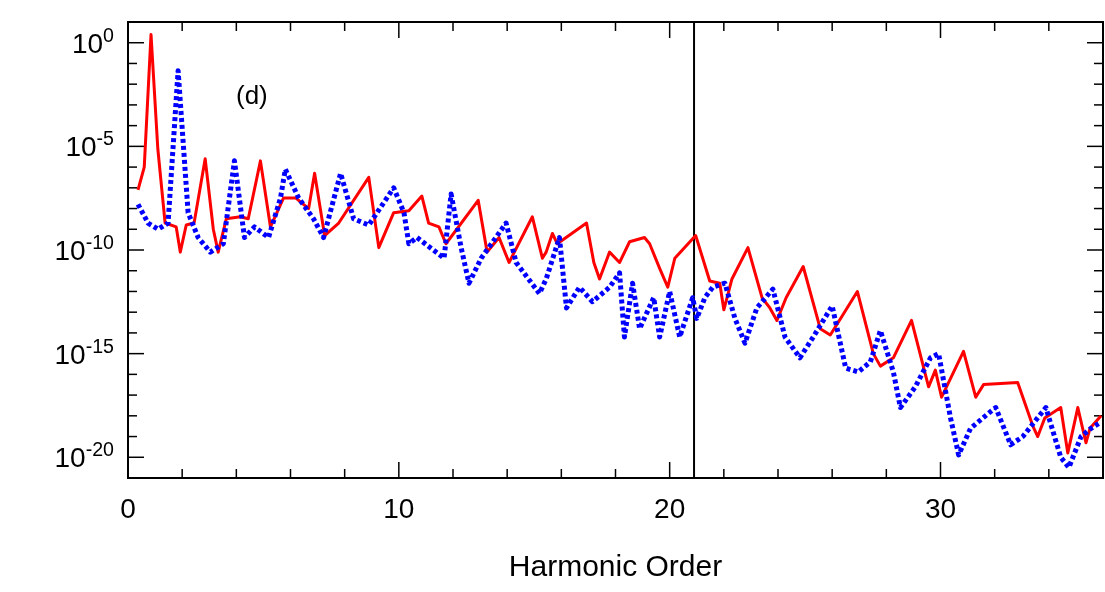 This screenshot has height=592, width=1105. Describe the element at coordinates (615, 565) in the screenshot. I see `x-axis-title: Harmonic Order` at that location.